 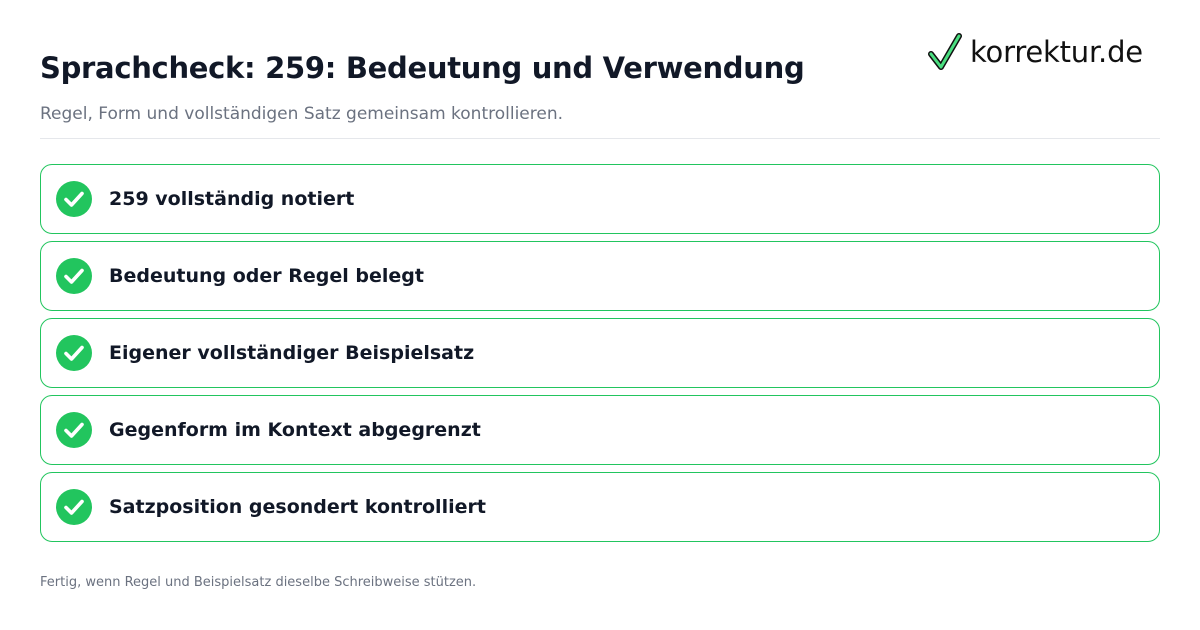 What do you see at coordinates (295, 430) in the screenshot?
I see `checklist-item-label: Gegenform im Kontext abgegrenzt` at bounding box center [295, 430].